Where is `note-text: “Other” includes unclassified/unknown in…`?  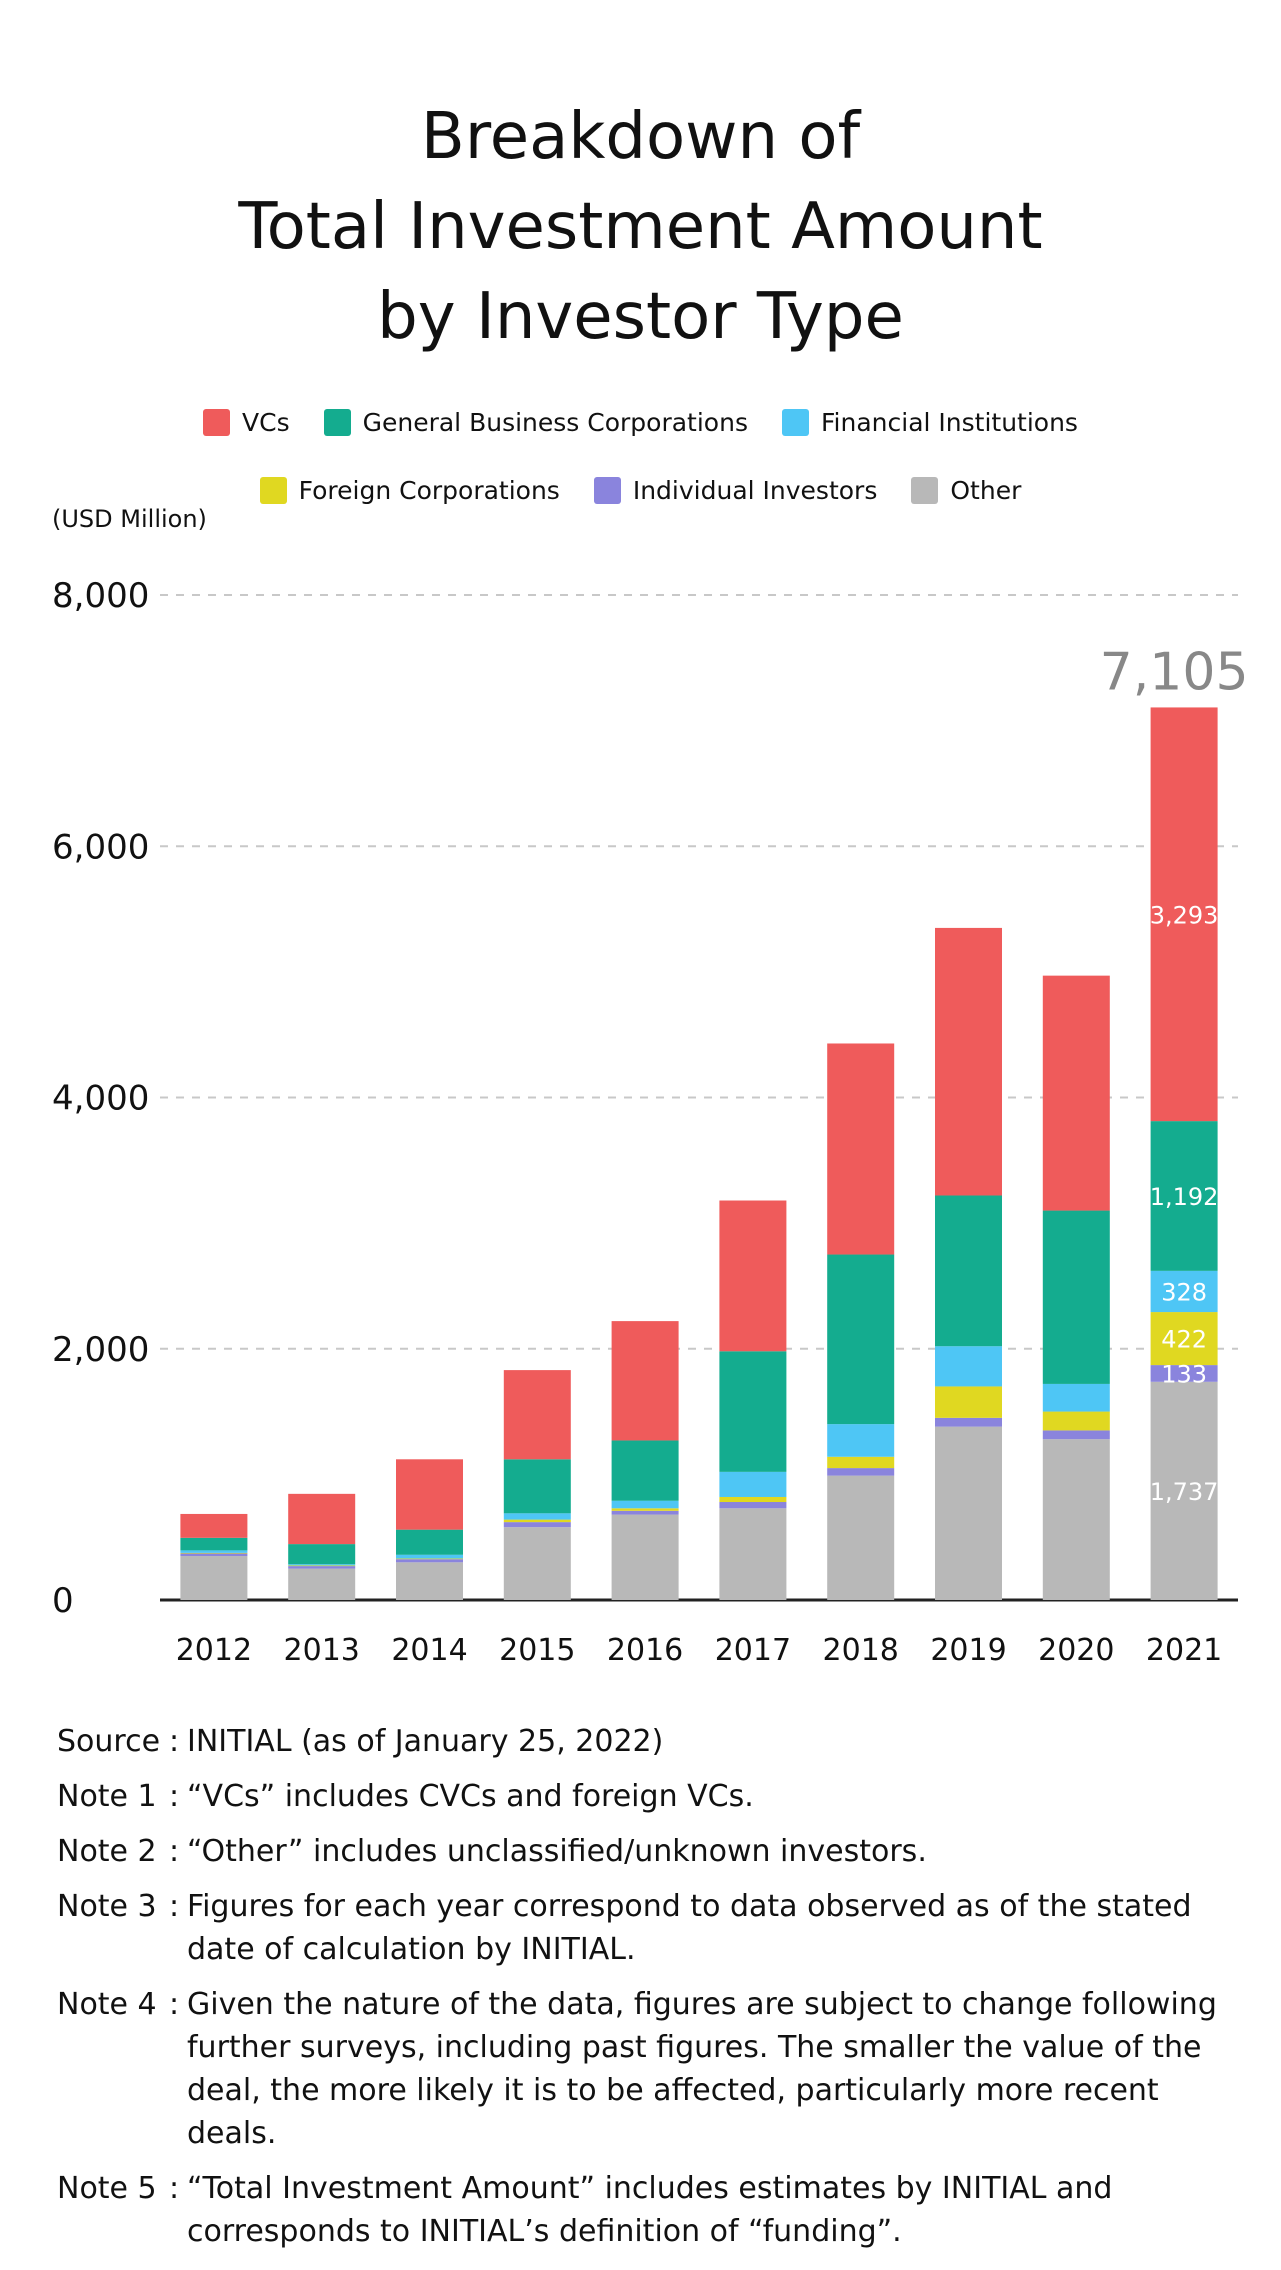
note-text: “Other” includes unclassified/unknown in… is located at coordinates (557, 1851).